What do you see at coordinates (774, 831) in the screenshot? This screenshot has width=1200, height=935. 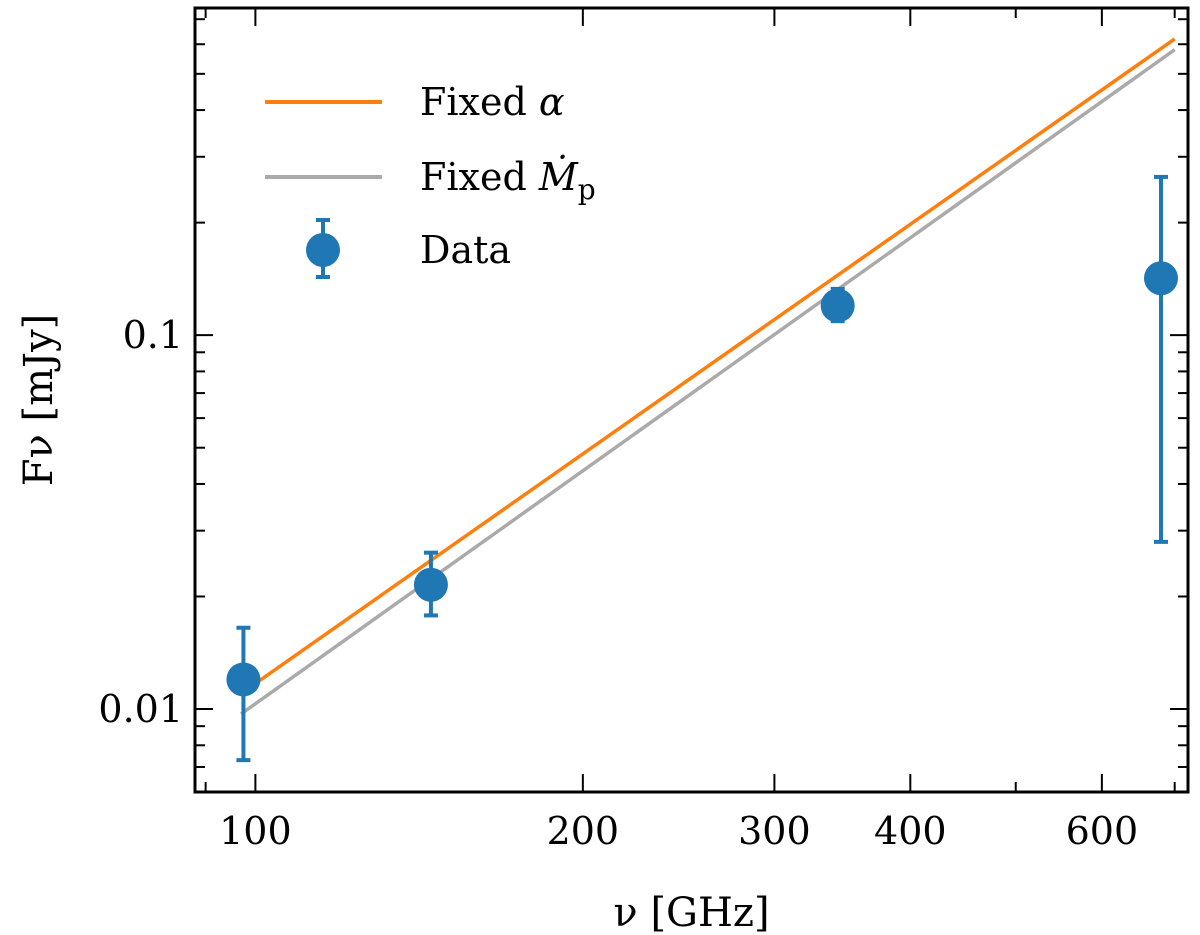 I see `x-tick-label: 300` at bounding box center [774, 831].